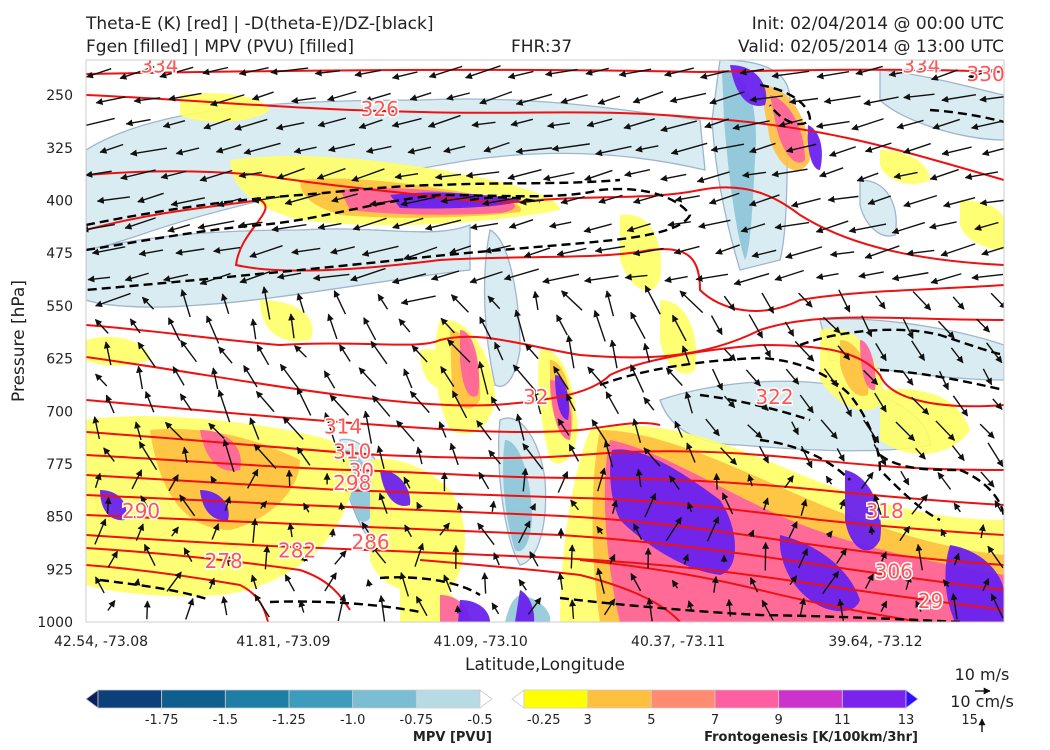  Describe the element at coordinates (59, 254) in the screenshot. I see `y-tick-label: 475` at that location.